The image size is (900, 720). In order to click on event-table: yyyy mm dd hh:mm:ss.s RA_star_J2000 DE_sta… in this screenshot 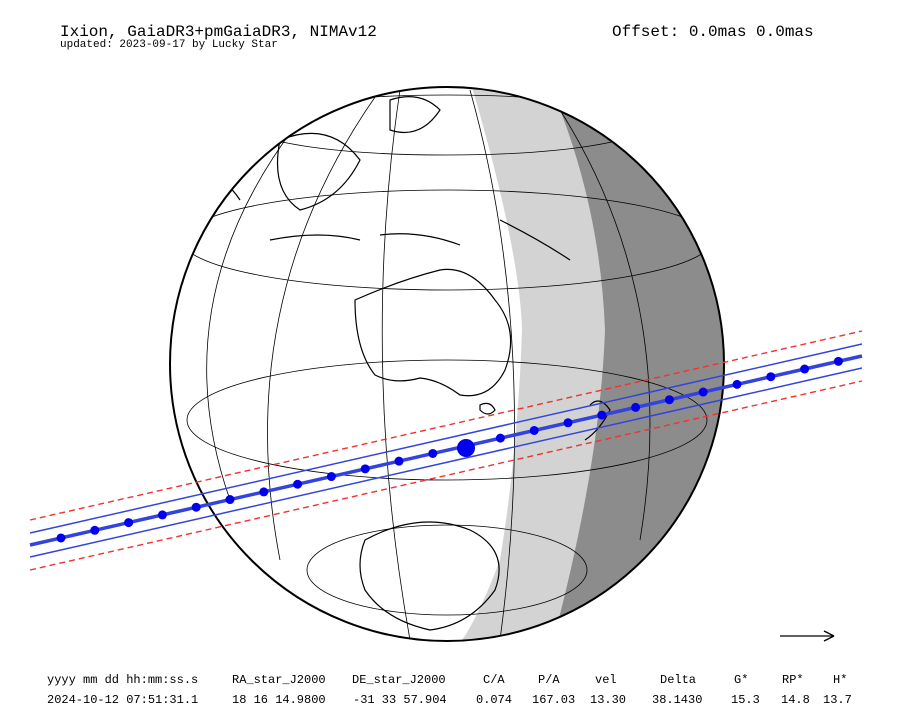, I will do `click(449, 690)`.